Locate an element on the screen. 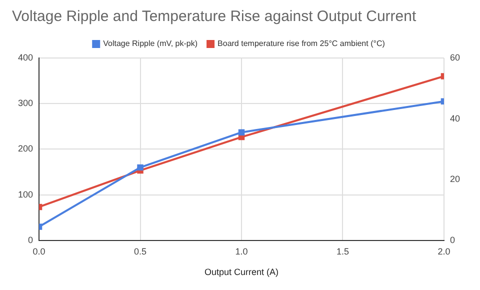 This screenshot has height=290, width=480. x-tick-label: 1.0 is located at coordinates (241, 251).